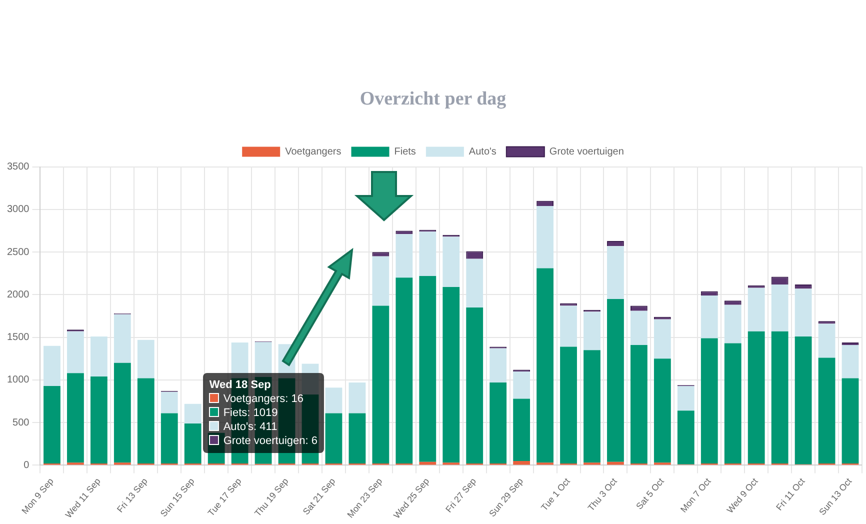  What do you see at coordinates (18, 380) in the screenshot?
I see `y-tick-label: 1000` at bounding box center [18, 380].